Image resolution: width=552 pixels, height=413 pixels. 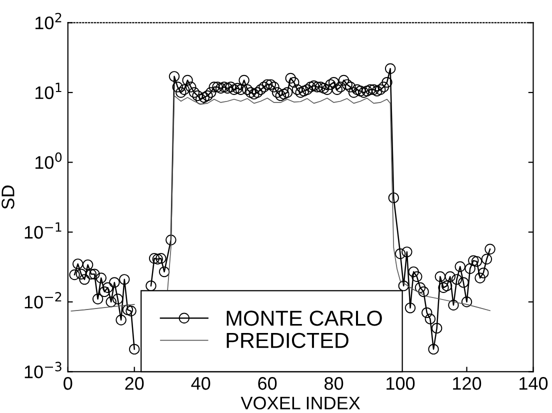 What do you see at coordinates (68, 383) in the screenshot?
I see `x-tick-label: 0` at bounding box center [68, 383].